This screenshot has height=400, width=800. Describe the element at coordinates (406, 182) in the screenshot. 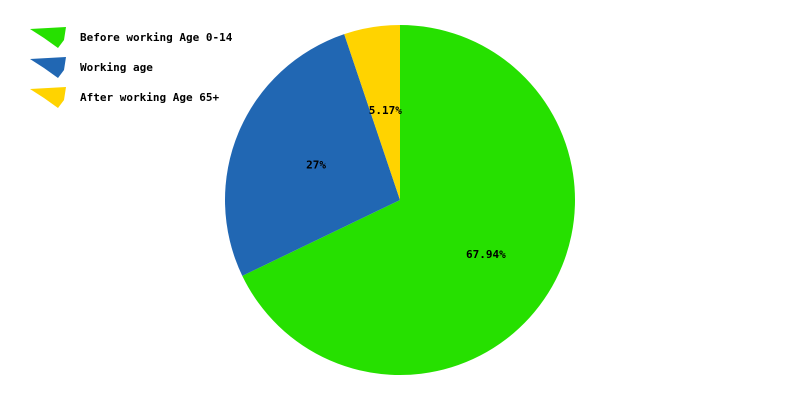

I see `pie-slice-labels: 67.94% 27% 5.17%` at that location.